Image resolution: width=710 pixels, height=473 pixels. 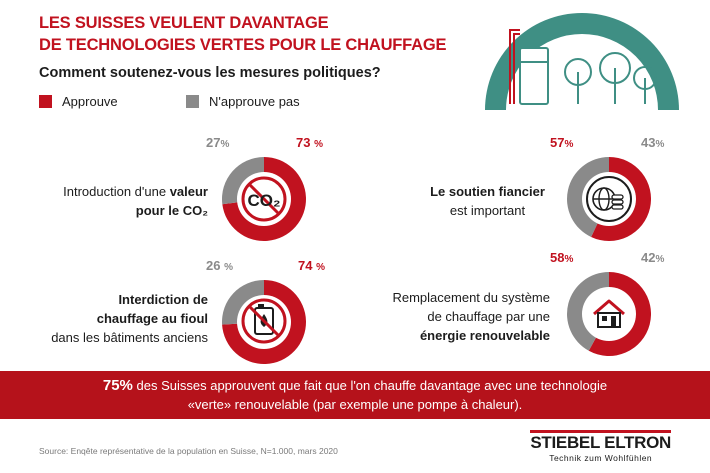 I want to click on chart-1-approve-label: 57%, so click(x=562, y=142).